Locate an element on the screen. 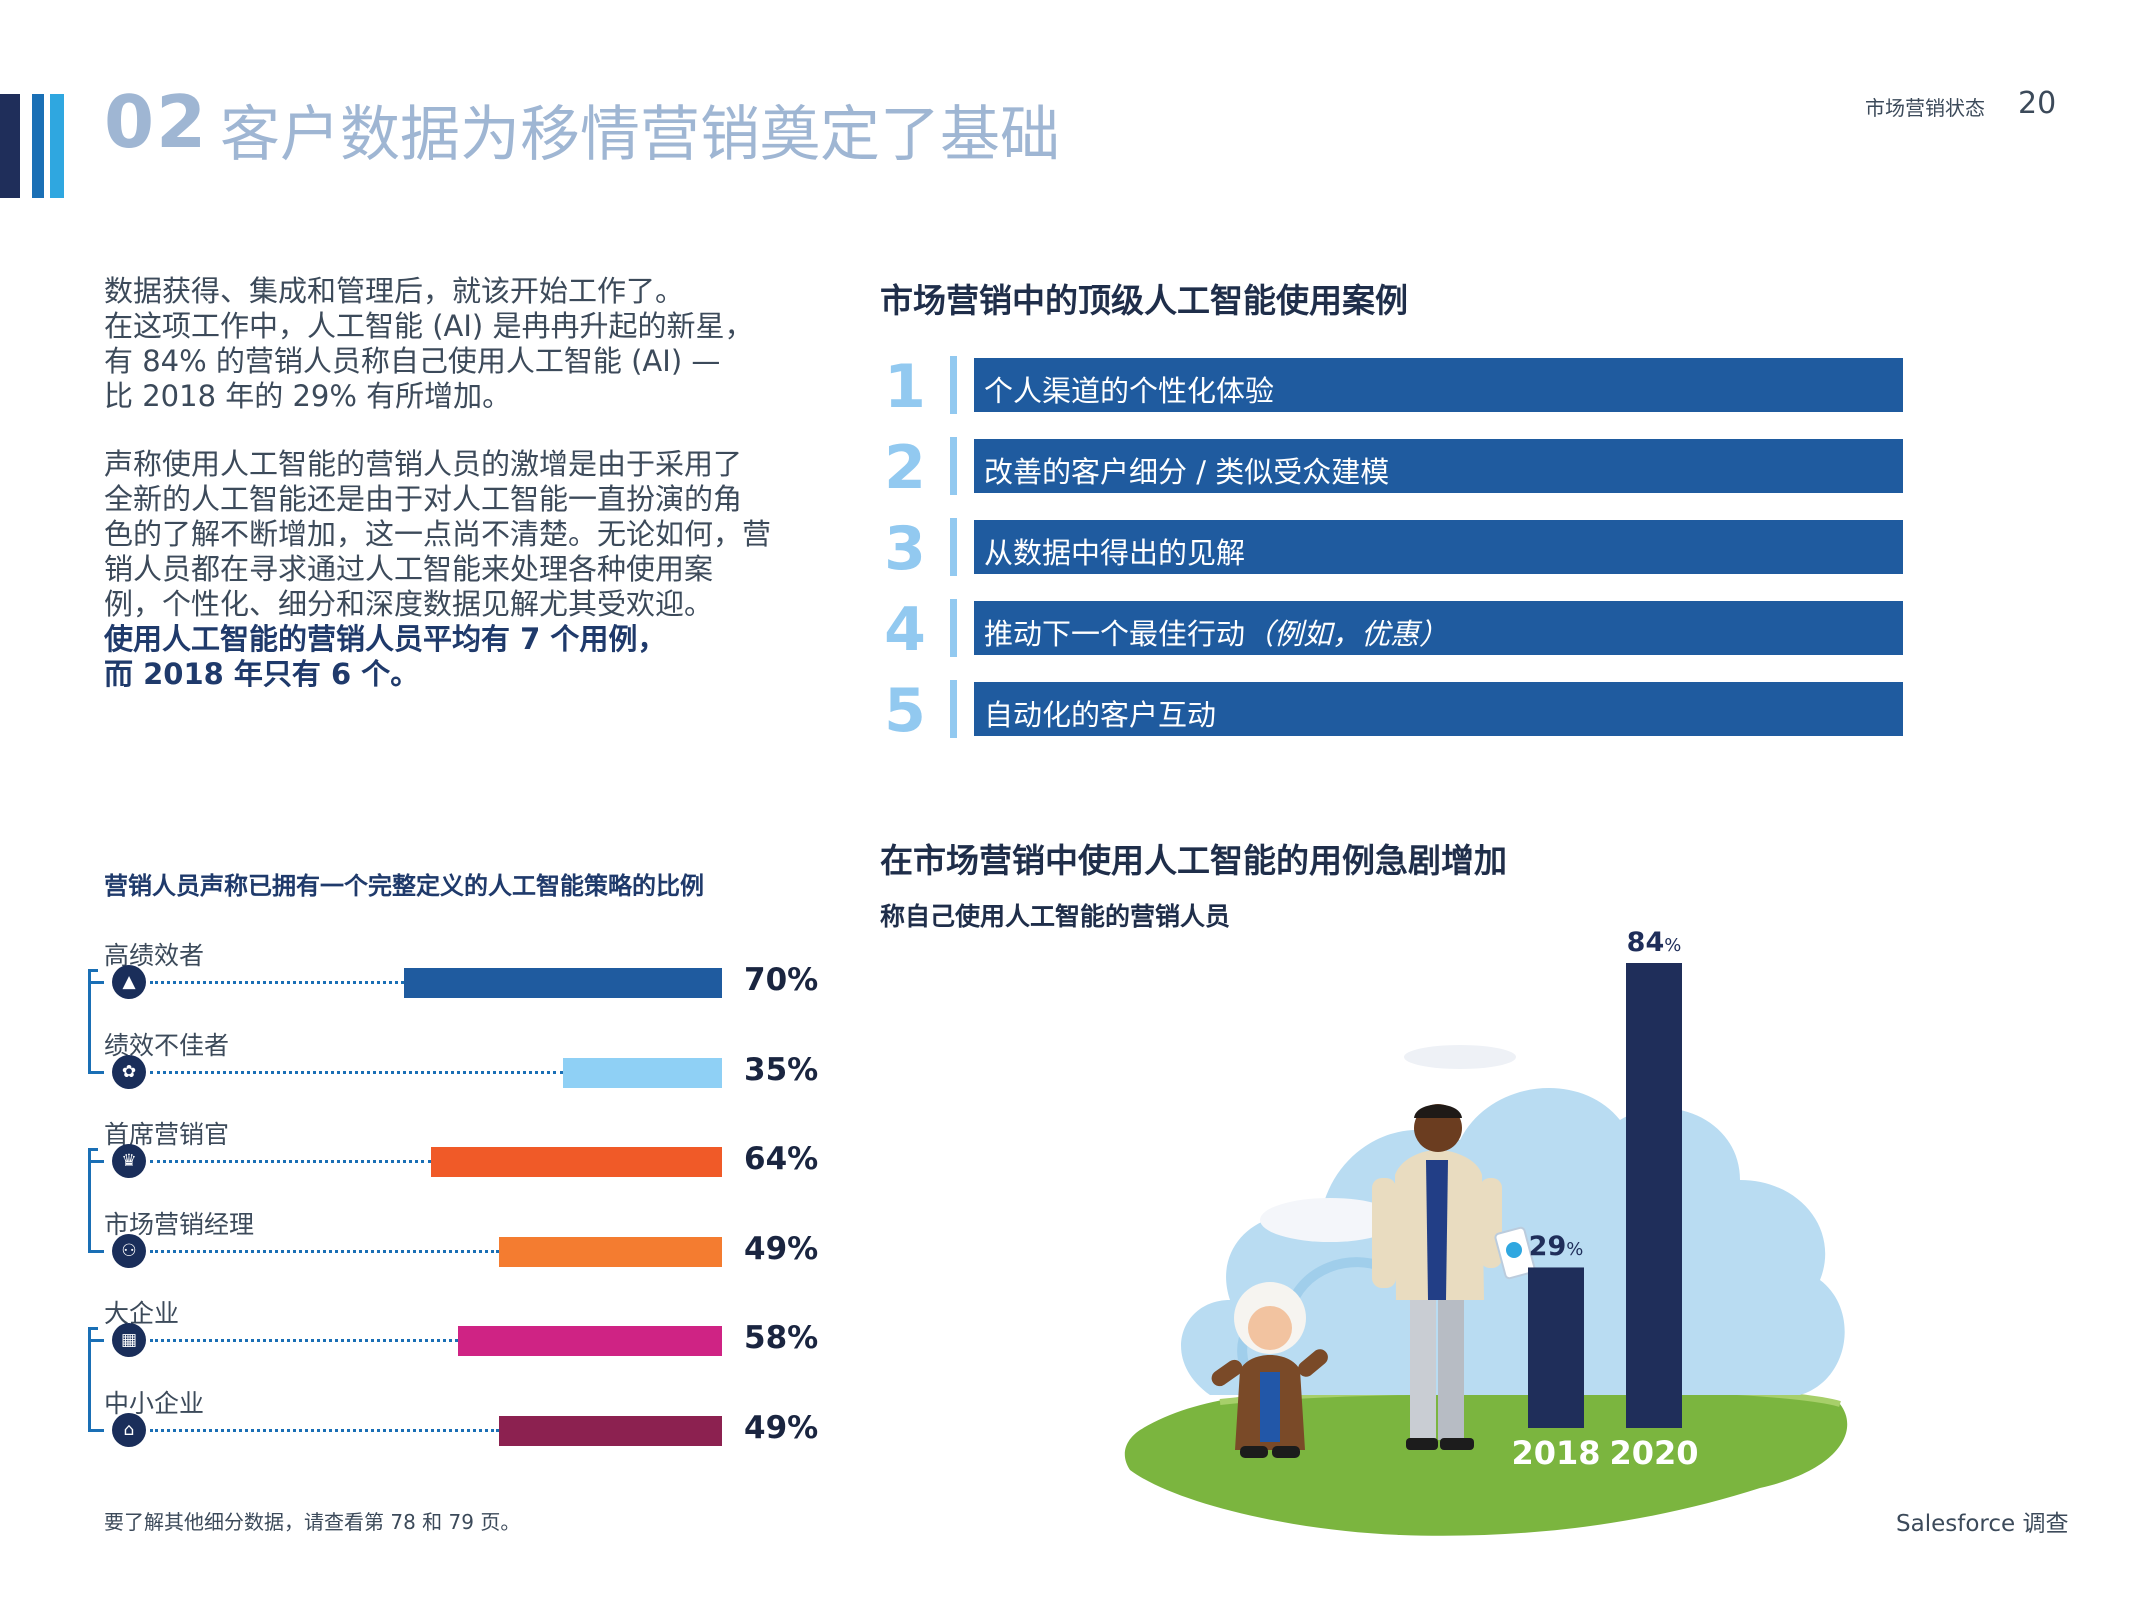 The width and height of the screenshot is (2133, 1600). intro-line: 数据获得、集成和管理后，就该开始工作了。 is located at coordinates (394, 291).